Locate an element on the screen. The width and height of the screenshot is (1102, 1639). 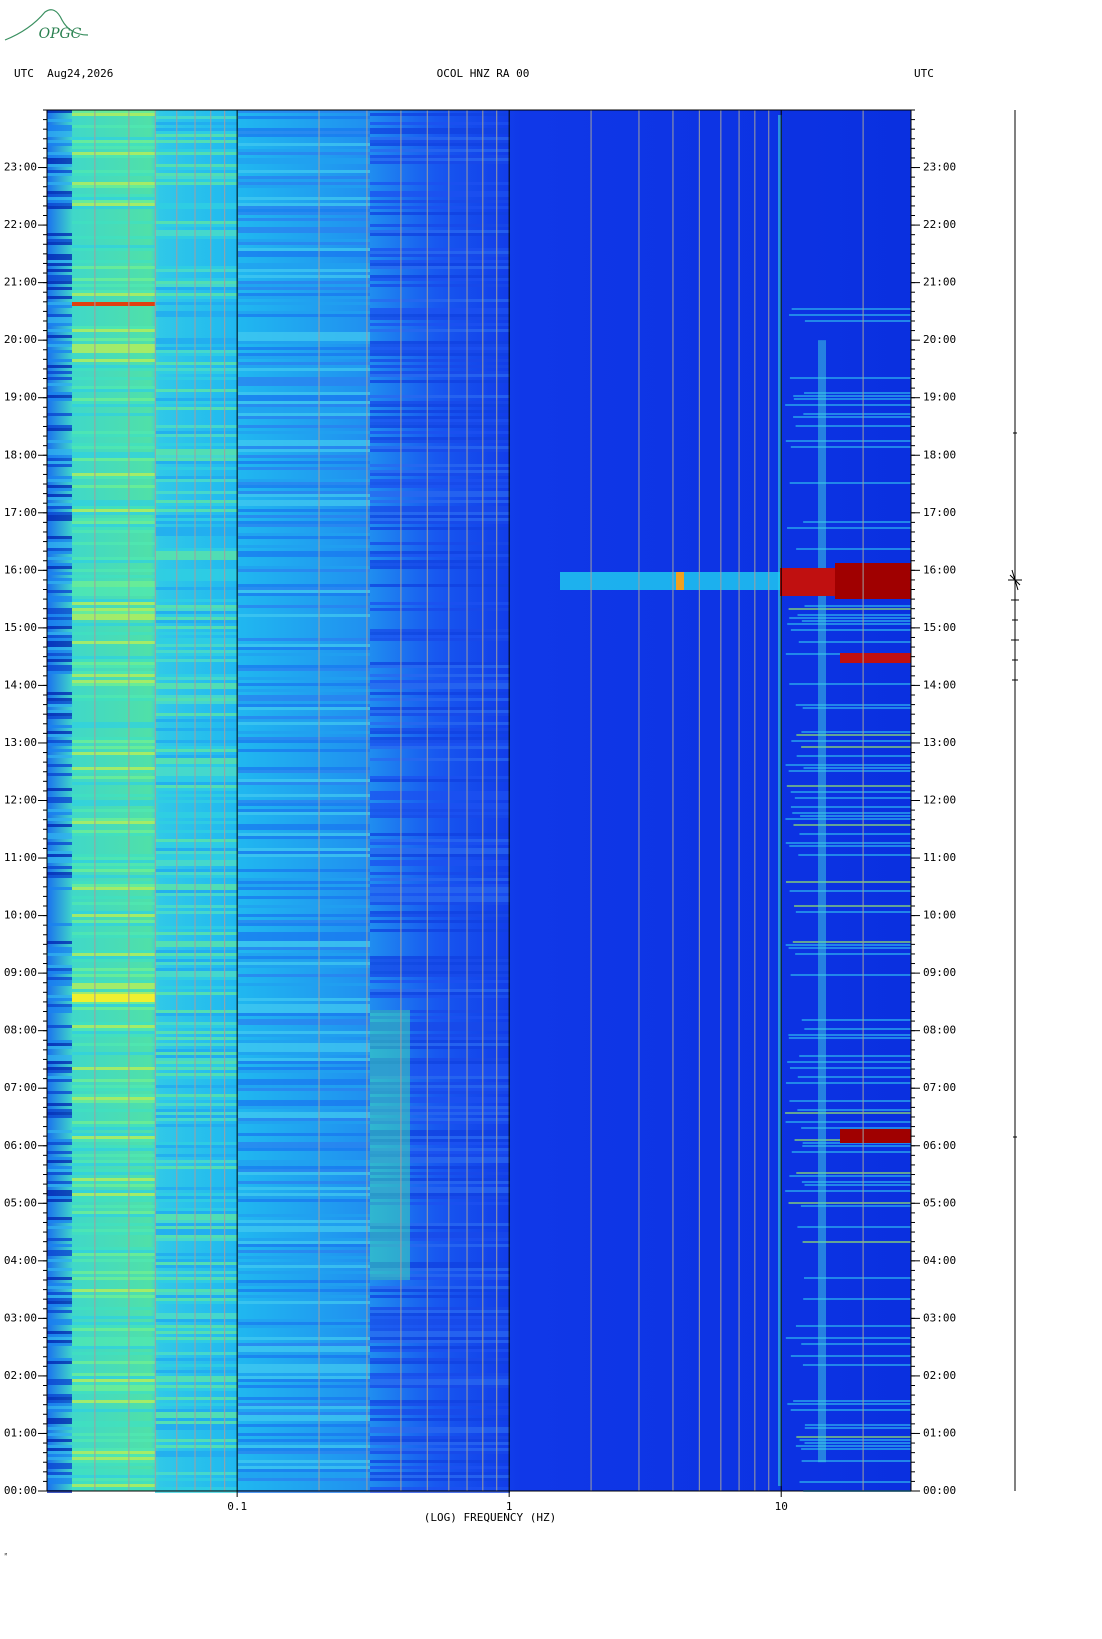
y-tick-label-right: 21:00 is located at coordinates (939, 282).